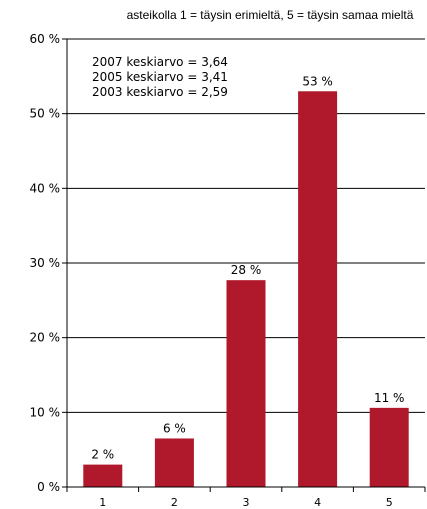 The height and width of the screenshot is (509, 427). Describe the element at coordinates (160, 62) in the screenshot. I see `annotation-line: 2007 keskiarvo = 3,64` at that location.